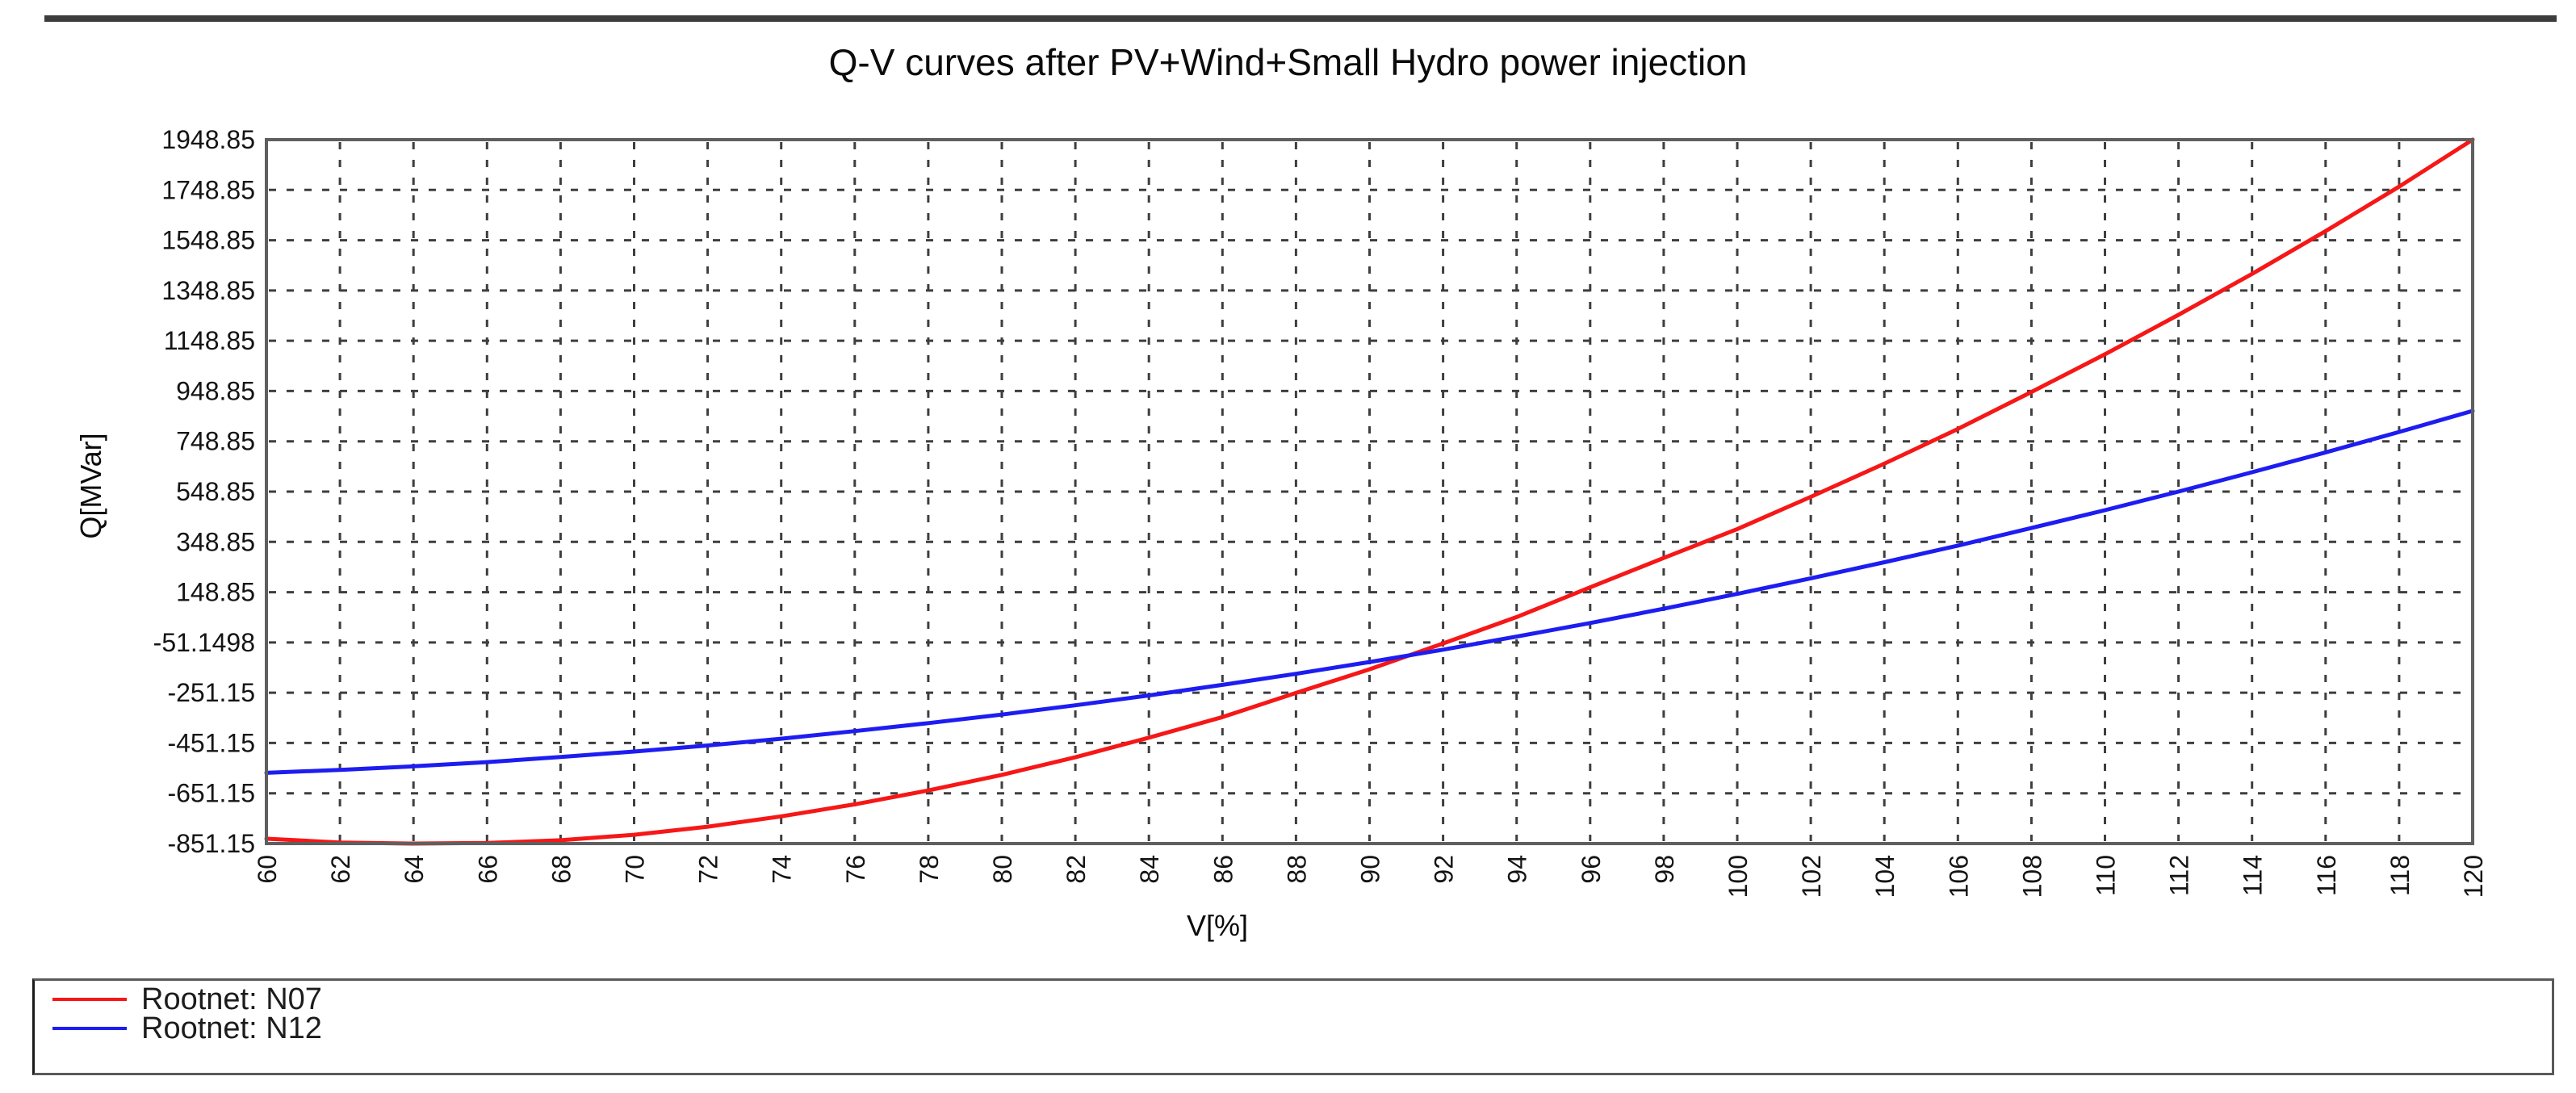  Describe the element at coordinates (1296, 869) in the screenshot. I see `x-tick-label: 88` at that location.